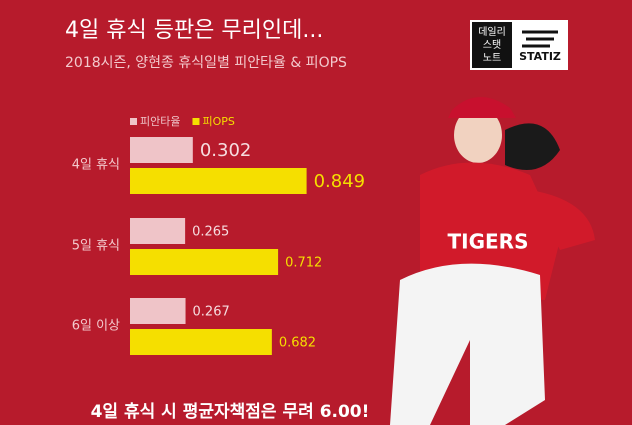 The height and width of the screenshot is (425, 632). What do you see at coordinates (226, 150) in the screenshot?
I see `value-label: 0.302` at bounding box center [226, 150].